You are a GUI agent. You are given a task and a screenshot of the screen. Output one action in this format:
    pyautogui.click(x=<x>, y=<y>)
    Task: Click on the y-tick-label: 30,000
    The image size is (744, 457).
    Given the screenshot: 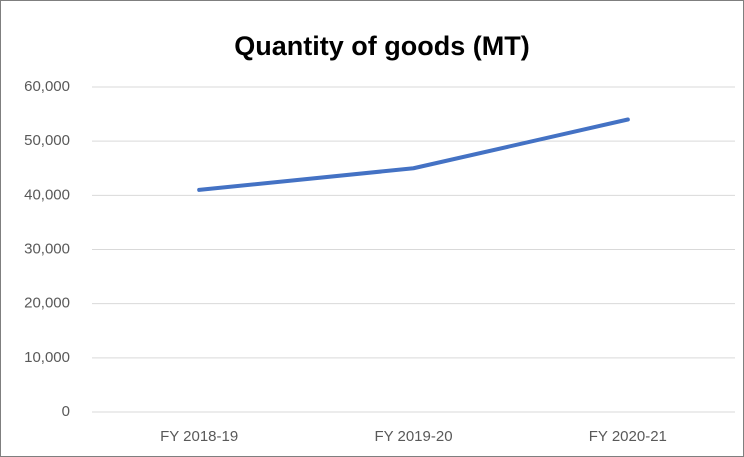 What is the action you would take?
    pyautogui.click(x=47, y=248)
    